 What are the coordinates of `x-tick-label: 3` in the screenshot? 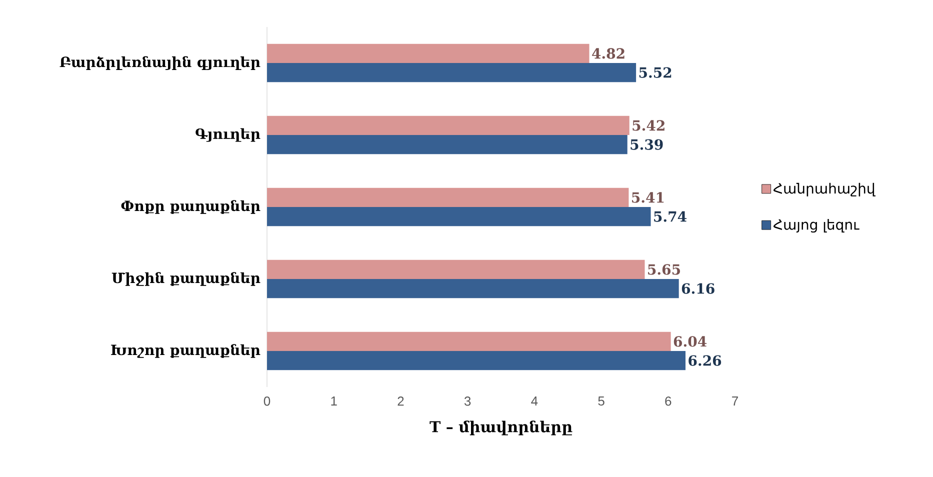 It's located at (467, 401).